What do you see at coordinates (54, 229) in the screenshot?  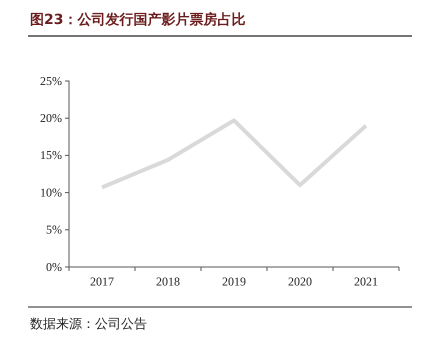 I see `y-tick-label: 5%` at bounding box center [54, 229].